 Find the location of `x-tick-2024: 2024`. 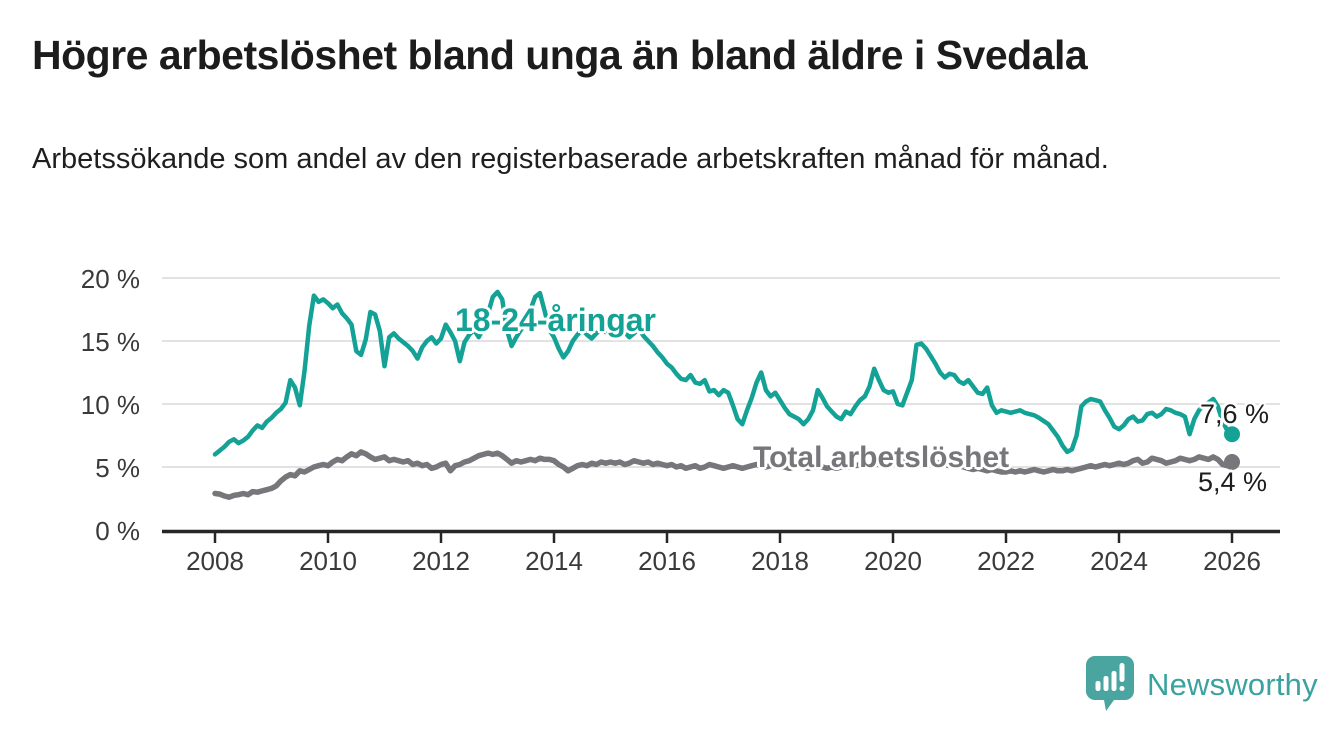

x-tick-2024: 2024 is located at coordinates (1119, 561).